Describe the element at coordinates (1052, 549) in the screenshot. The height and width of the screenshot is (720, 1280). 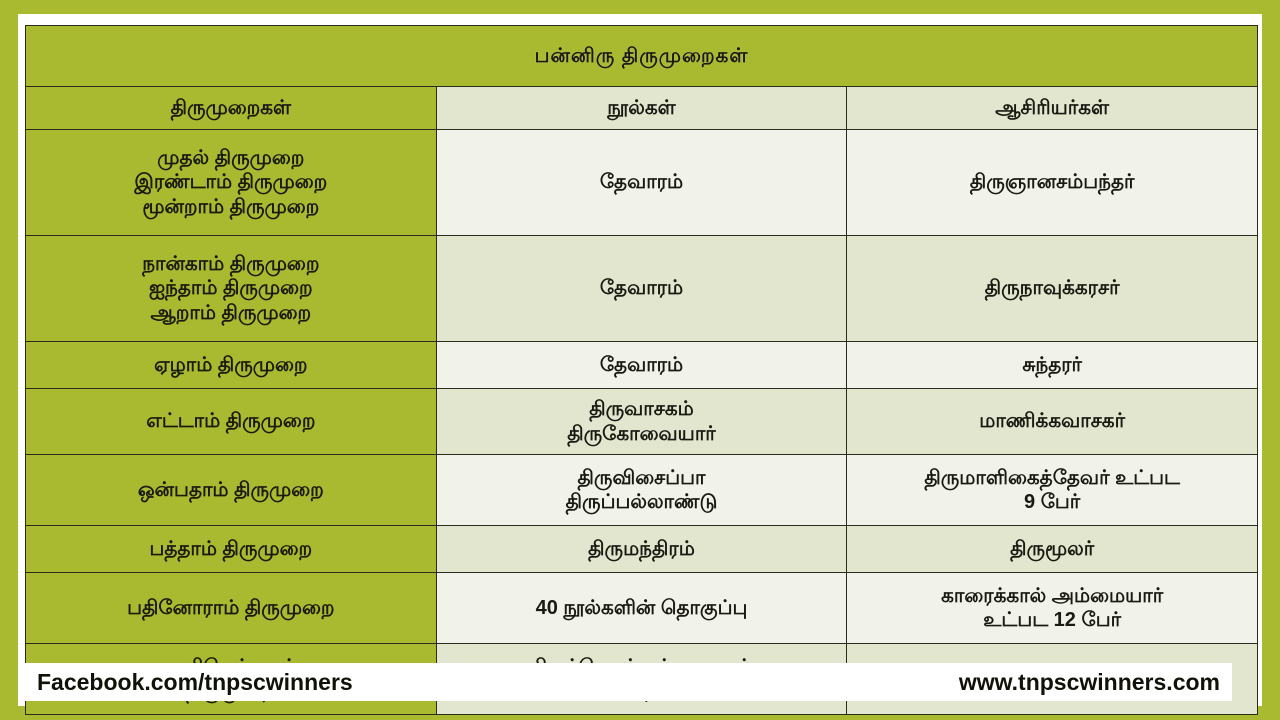
I see `cell-author: திருமூலர்` at that location.